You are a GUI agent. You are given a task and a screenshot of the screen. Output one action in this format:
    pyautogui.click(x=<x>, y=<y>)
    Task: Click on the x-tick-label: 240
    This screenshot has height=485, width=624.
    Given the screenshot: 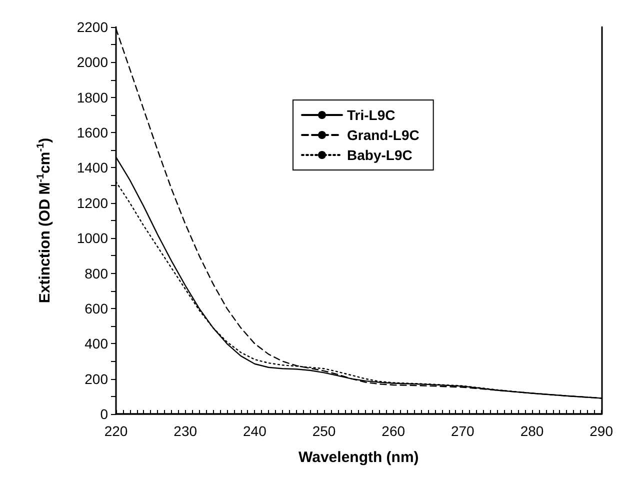 What is the action you would take?
    pyautogui.click(x=254, y=431)
    